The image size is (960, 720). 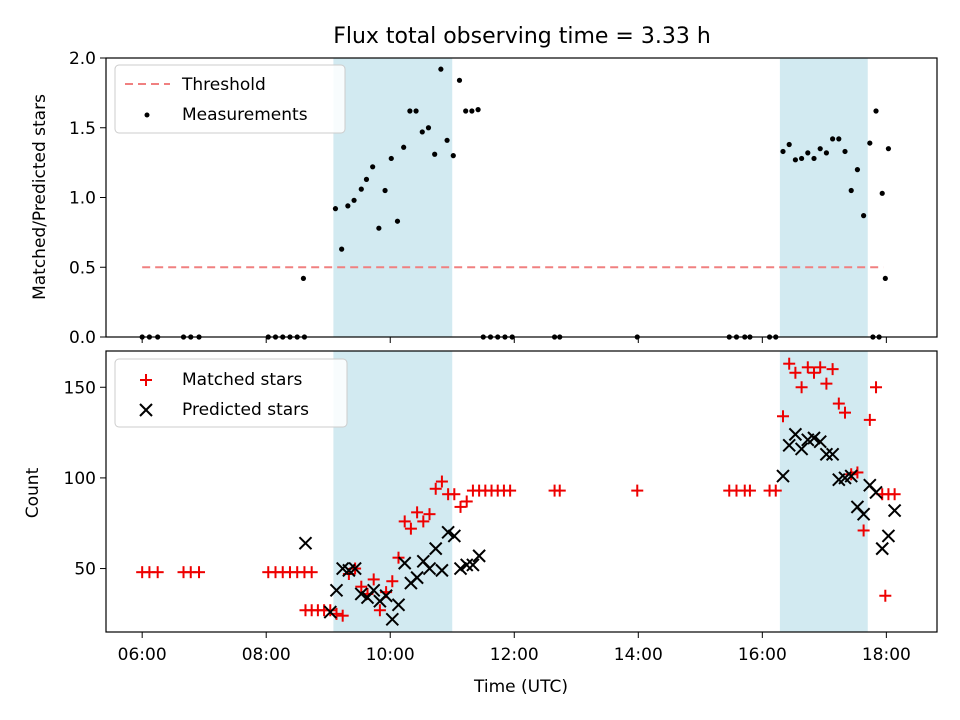 I want to click on bottom-legend: Matched stars Predicted stars, so click(x=231, y=393).